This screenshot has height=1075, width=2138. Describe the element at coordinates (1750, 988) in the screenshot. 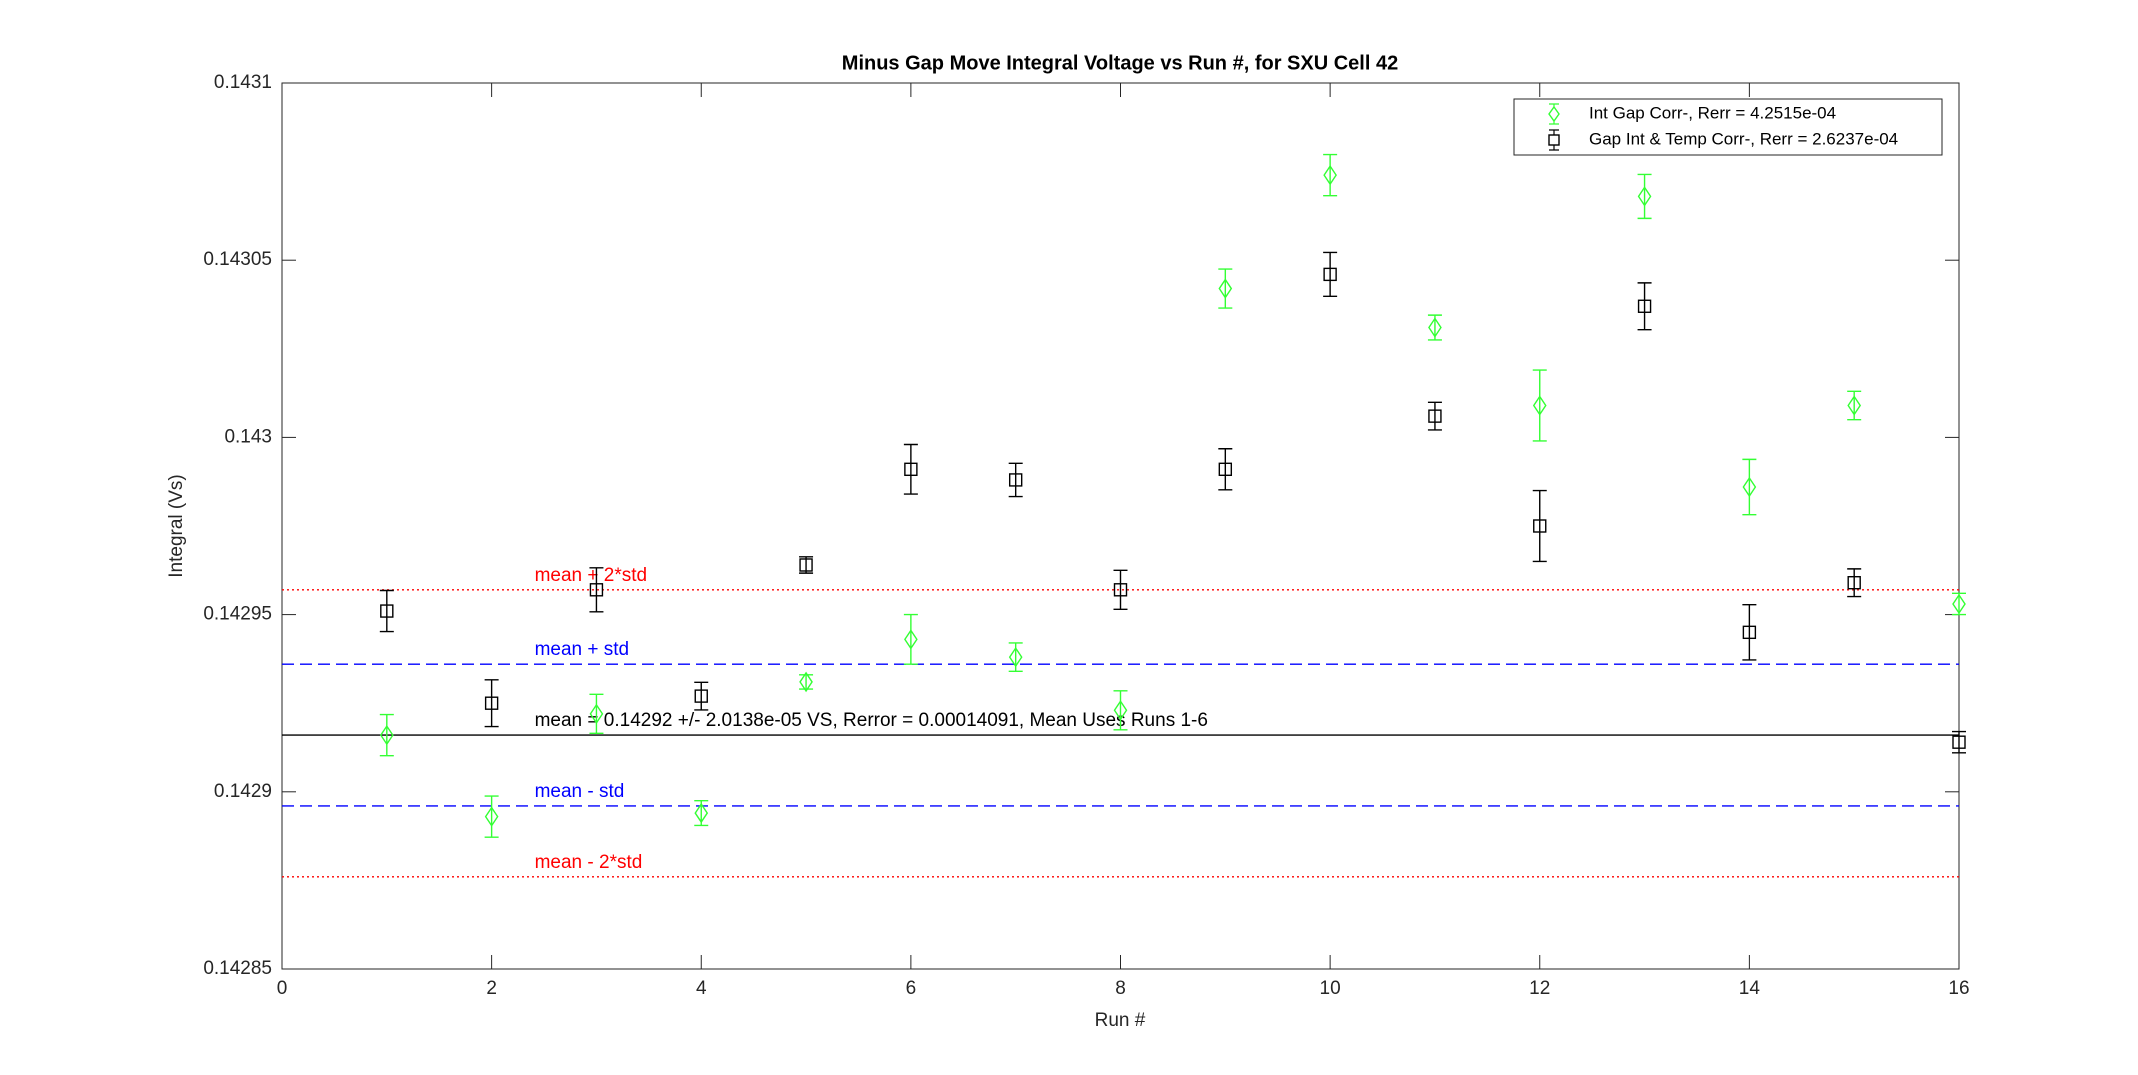

I see `x-tick-label: 14` at that location.